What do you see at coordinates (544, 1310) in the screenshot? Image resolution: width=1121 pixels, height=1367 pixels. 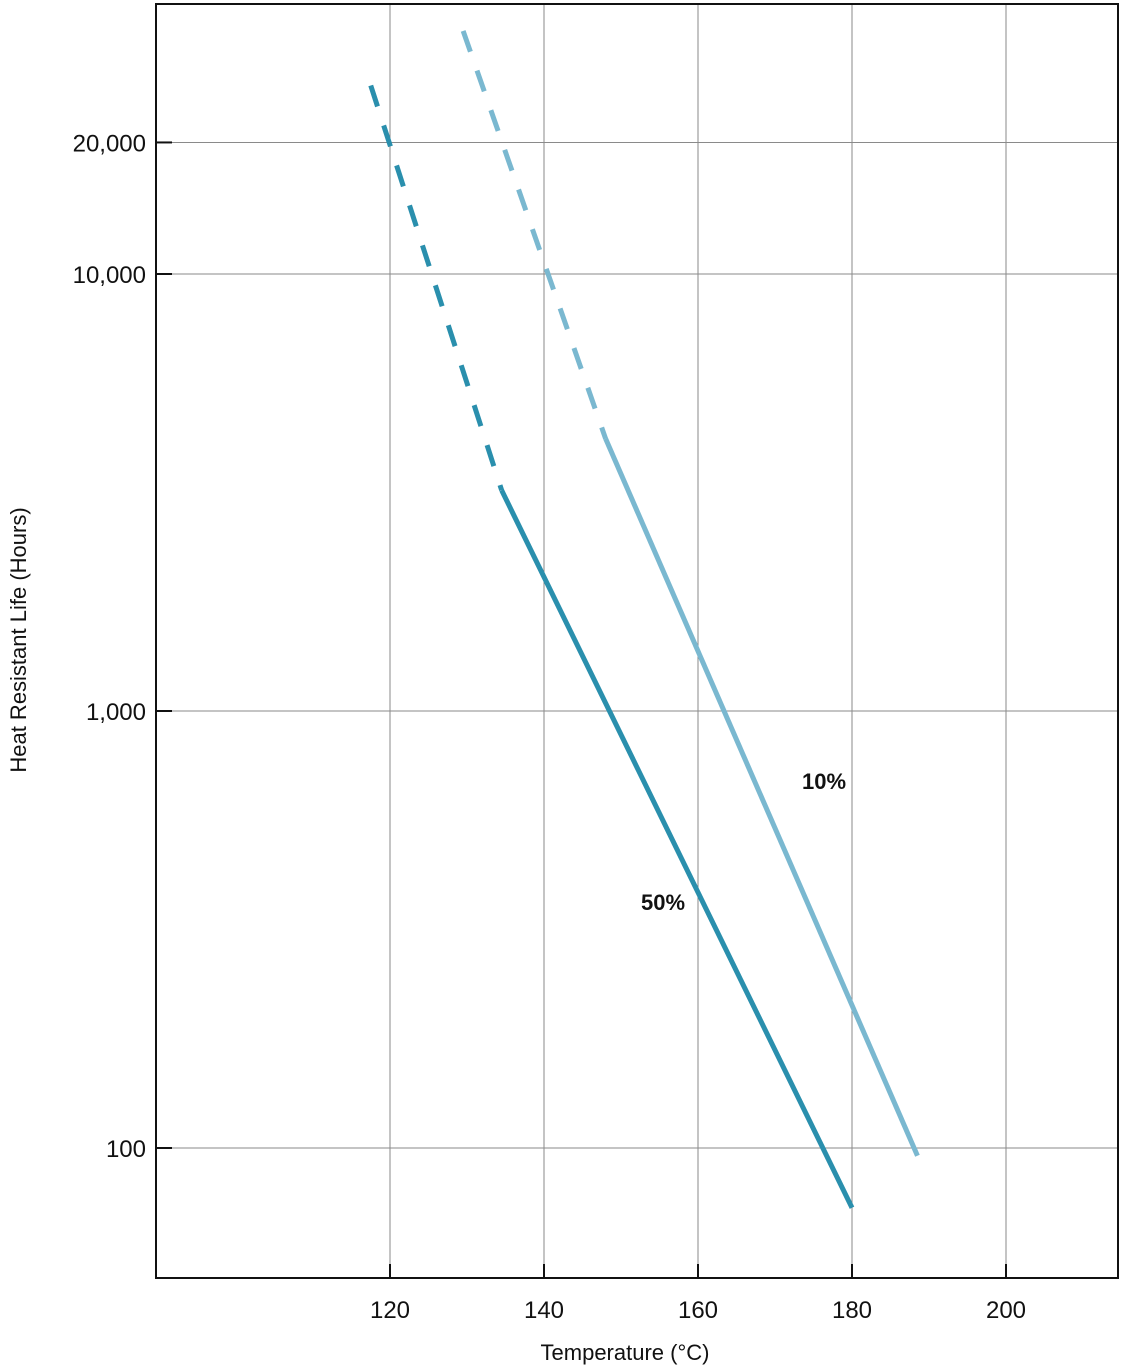 I see `x-tick-label: 140` at bounding box center [544, 1310].